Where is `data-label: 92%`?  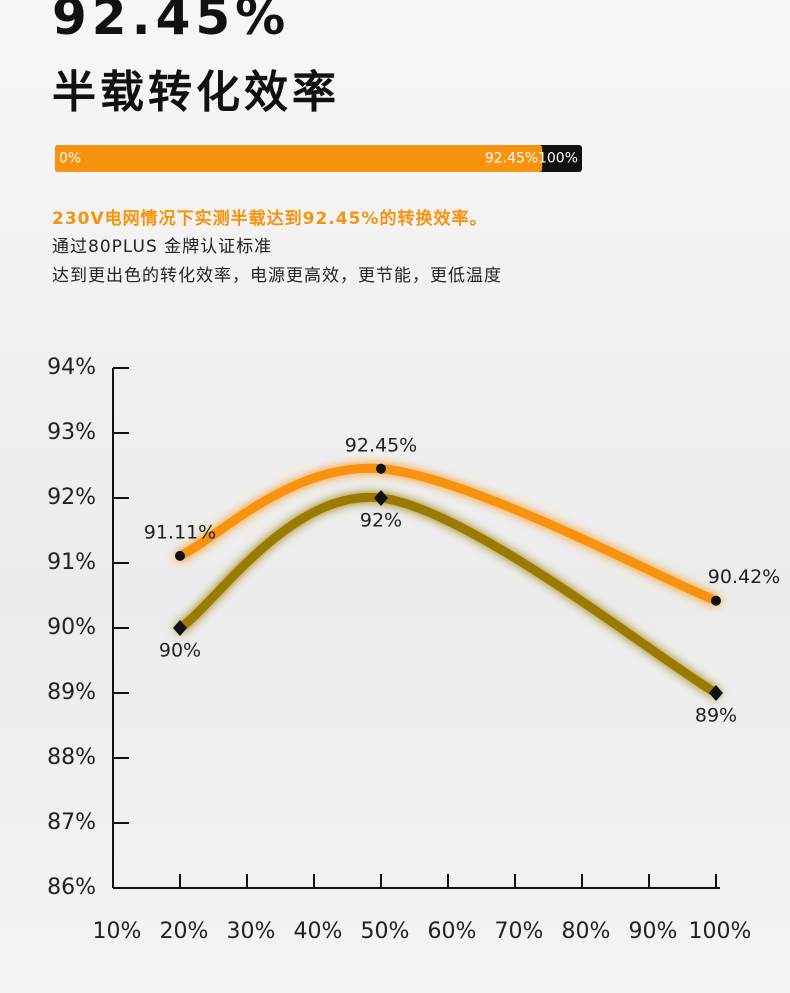 data-label: 92% is located at coordinates (381, 521).